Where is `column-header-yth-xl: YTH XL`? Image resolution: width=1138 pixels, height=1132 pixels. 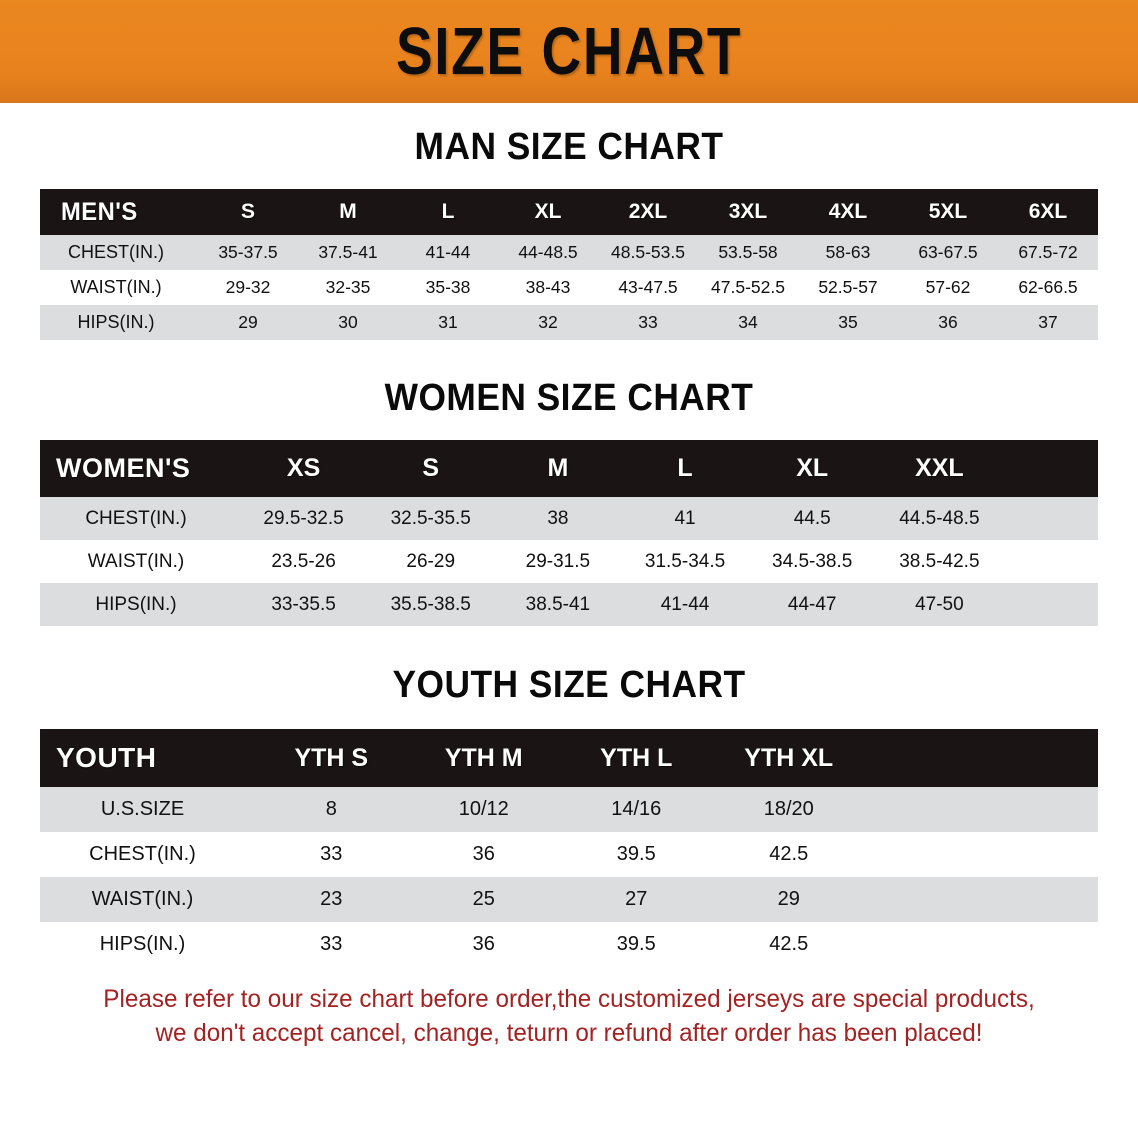 column-header-yth-xl: YTH XL is located at coordinates (789, 757).